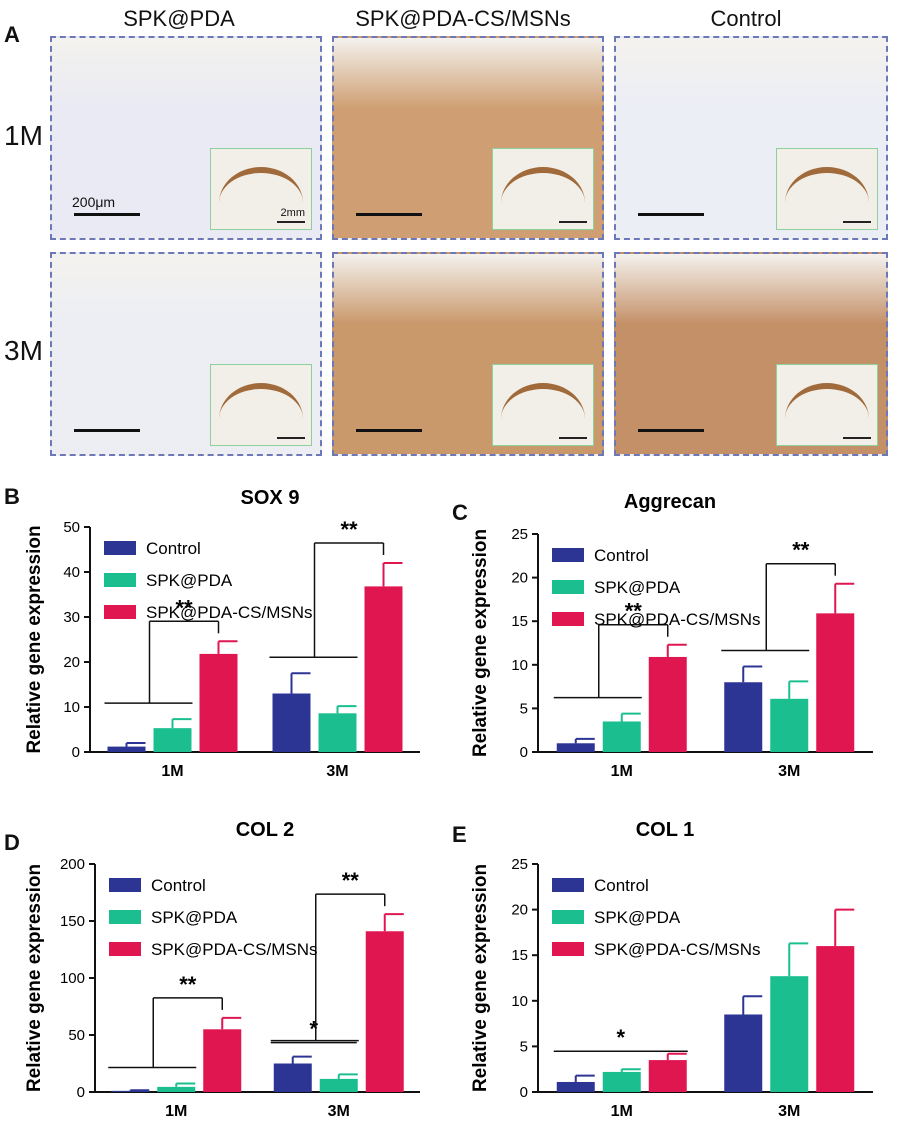  Describe the element at coordinates (186, 354) in the screenshot. I see `micrograph-spk-pda-3m` at that location.